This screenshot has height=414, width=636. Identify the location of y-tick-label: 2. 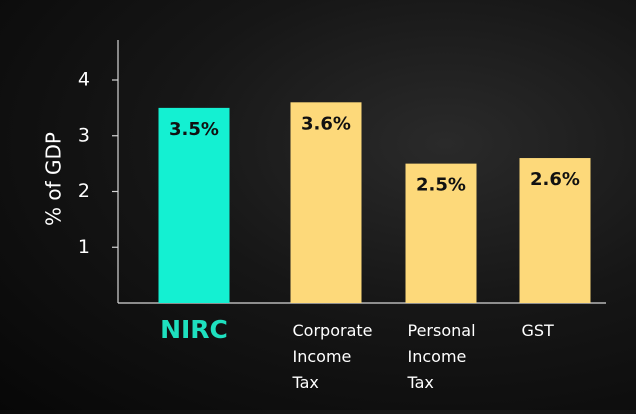
(84, 191).